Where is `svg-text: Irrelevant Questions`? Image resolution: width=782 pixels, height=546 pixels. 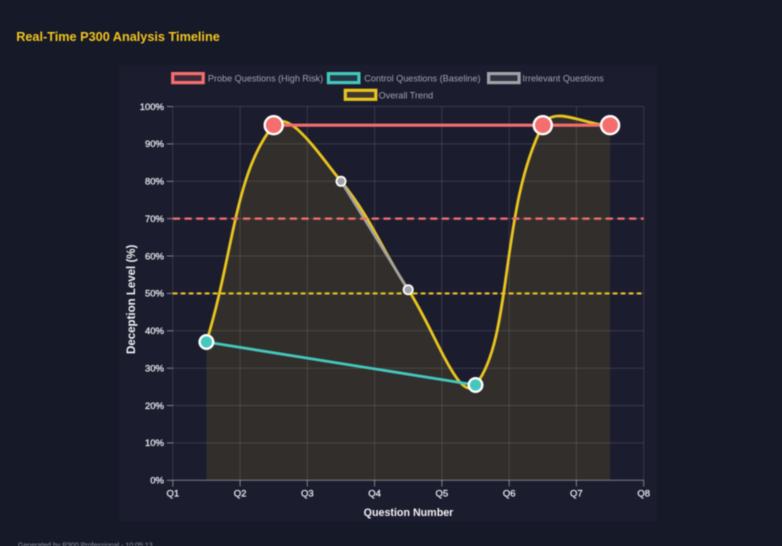
svg-text: Irrelevant Questions is located at coordinates (563, 78).